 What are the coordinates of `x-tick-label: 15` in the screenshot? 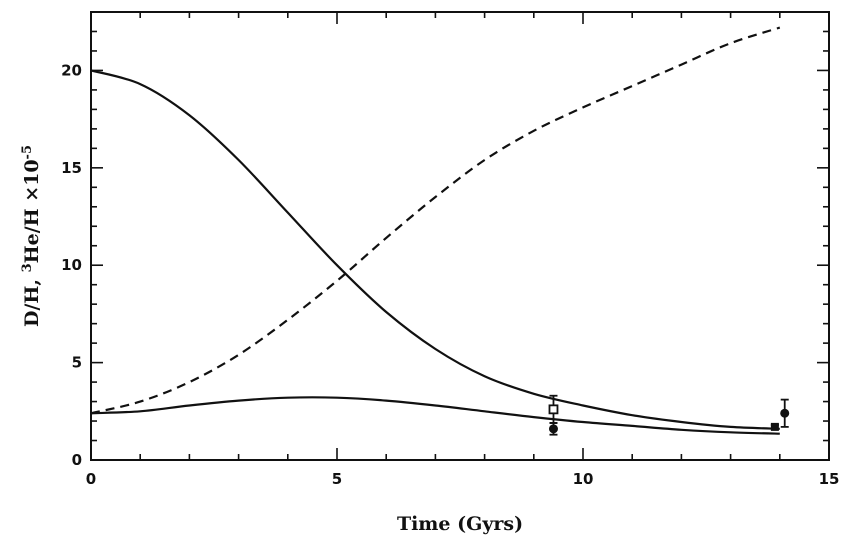 It's located at (829, 479).